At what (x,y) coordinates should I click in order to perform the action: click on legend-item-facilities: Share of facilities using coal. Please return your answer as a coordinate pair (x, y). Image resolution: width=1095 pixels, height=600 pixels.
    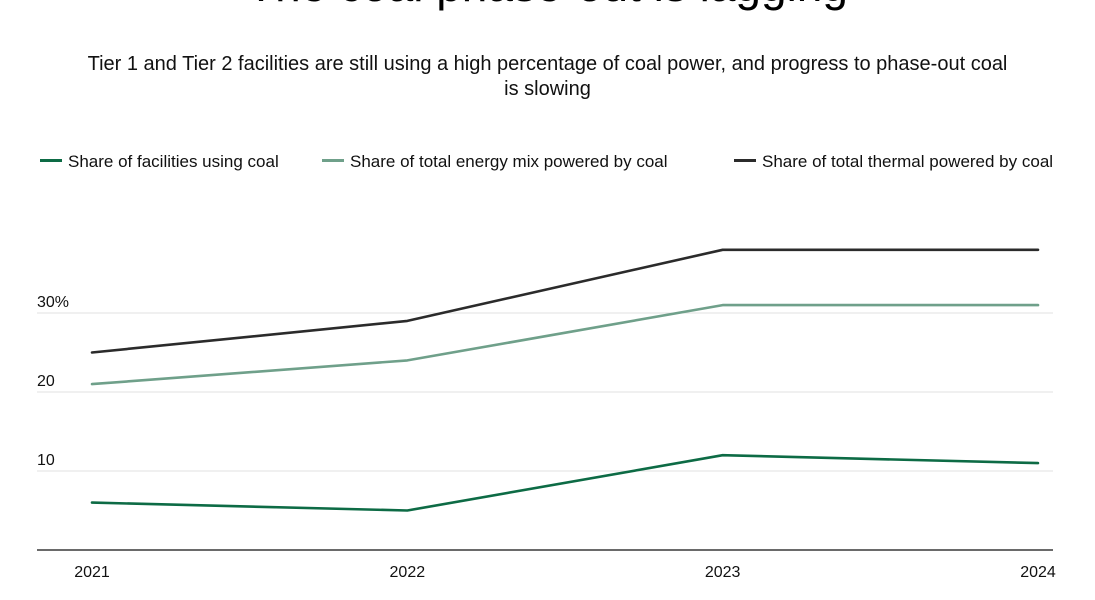
    Looking at the image, I should click on (159, 162).